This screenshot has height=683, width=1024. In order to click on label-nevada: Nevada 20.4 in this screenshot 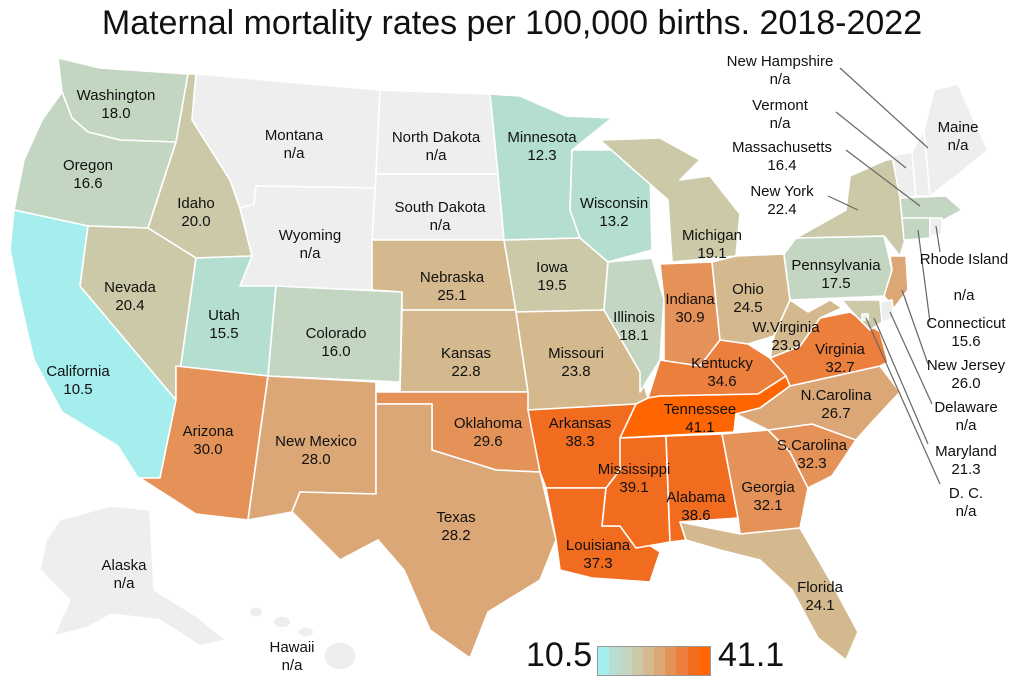, I will do `click(130, 296)`.